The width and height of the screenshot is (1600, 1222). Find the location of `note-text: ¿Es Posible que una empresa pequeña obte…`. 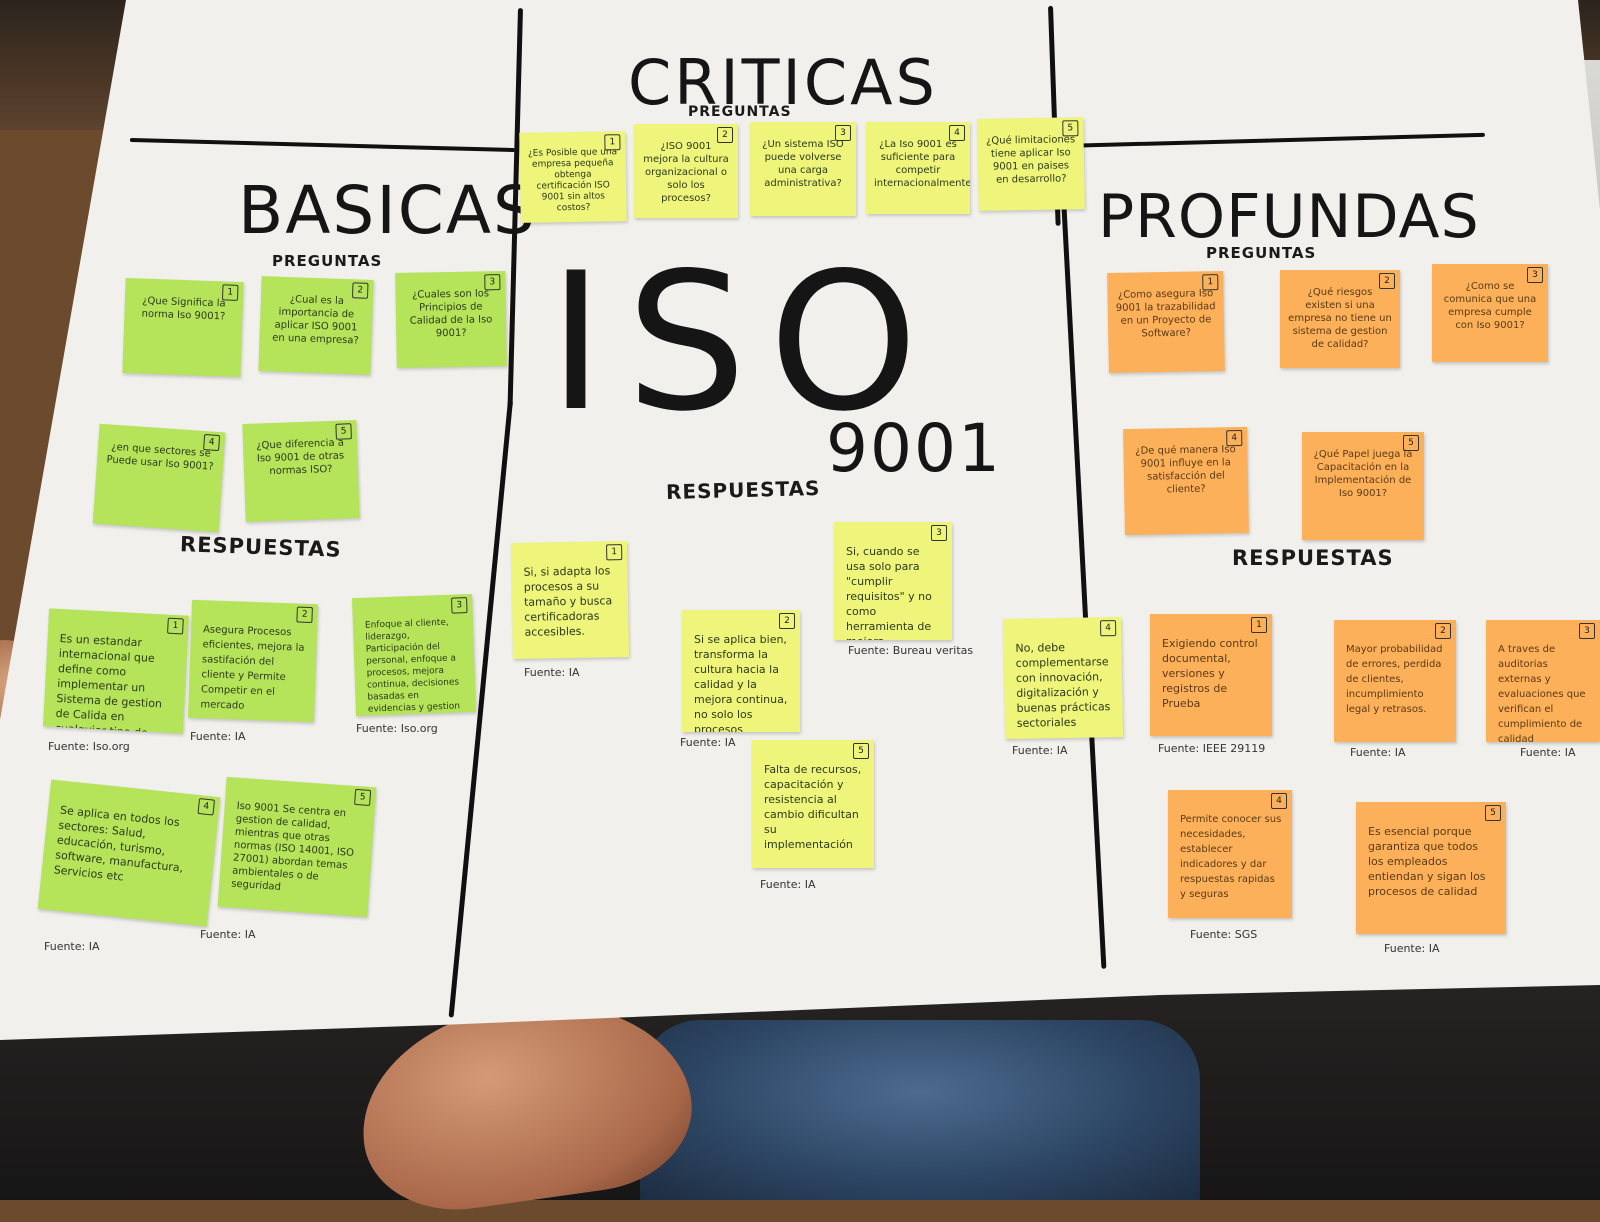

note-text: ¿Es Posible que una empresa pequeña obte… is located at coordinates (572, 180).